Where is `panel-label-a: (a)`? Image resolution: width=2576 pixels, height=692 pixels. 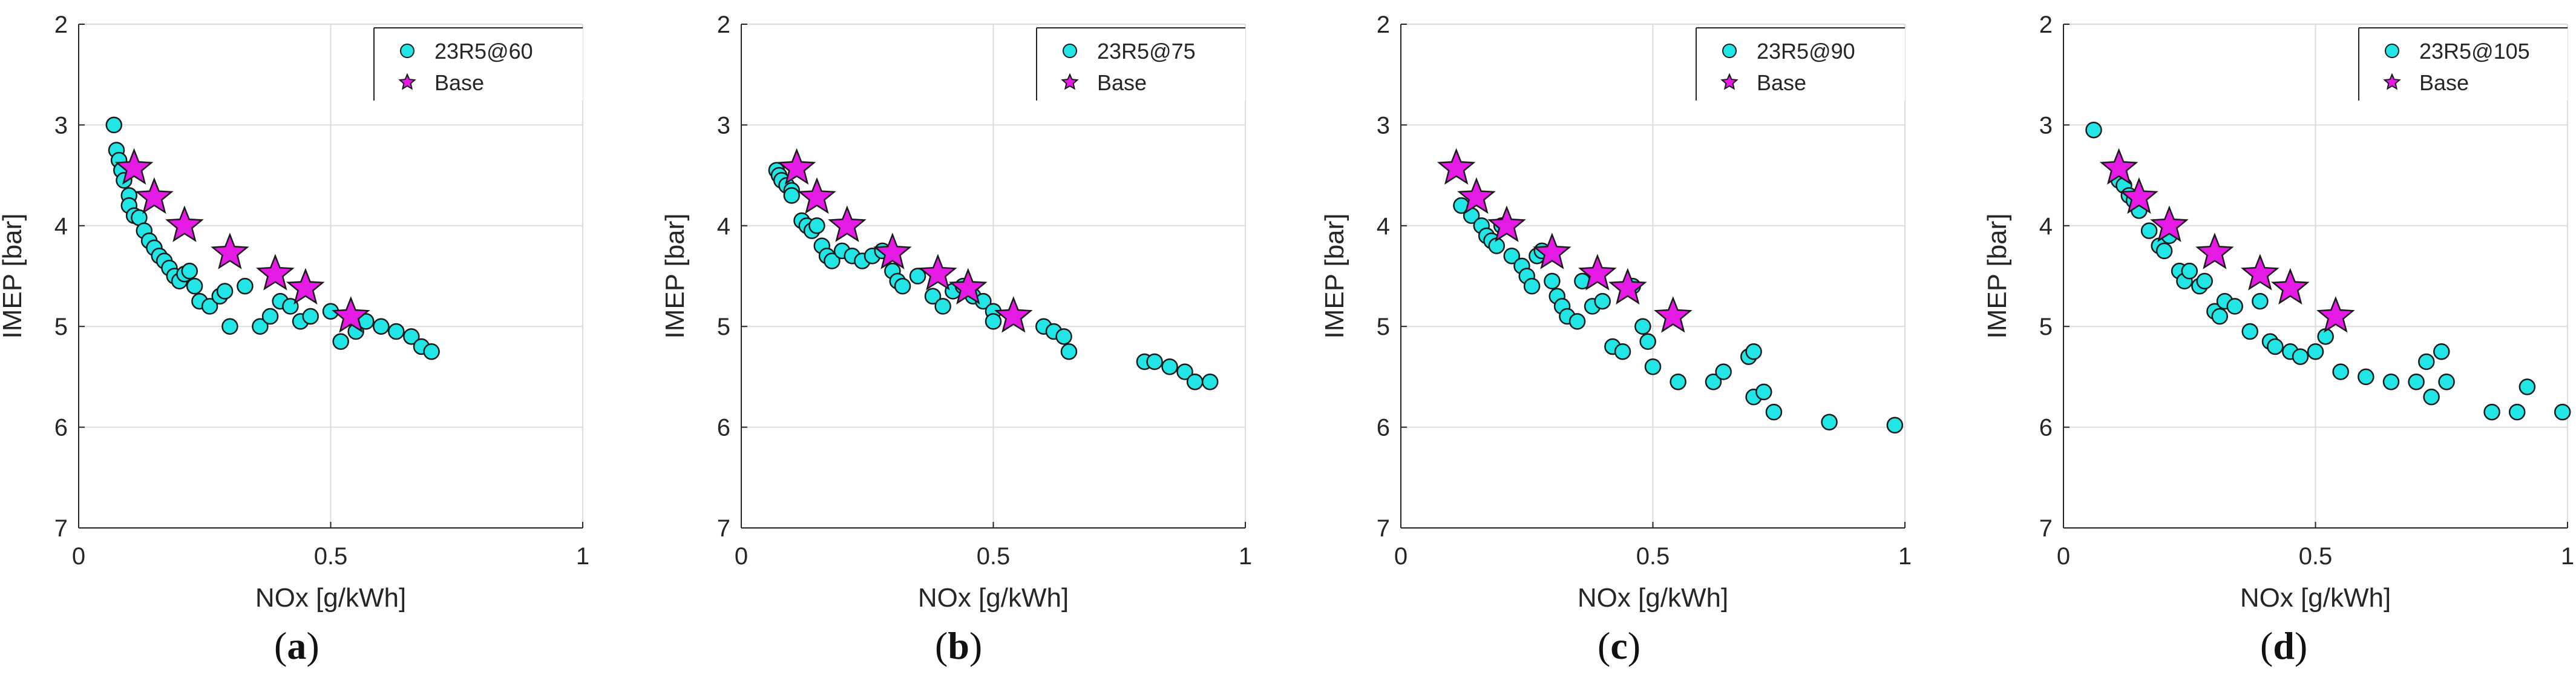
panel-label-a: (a) is located at coordinates (297, 645).